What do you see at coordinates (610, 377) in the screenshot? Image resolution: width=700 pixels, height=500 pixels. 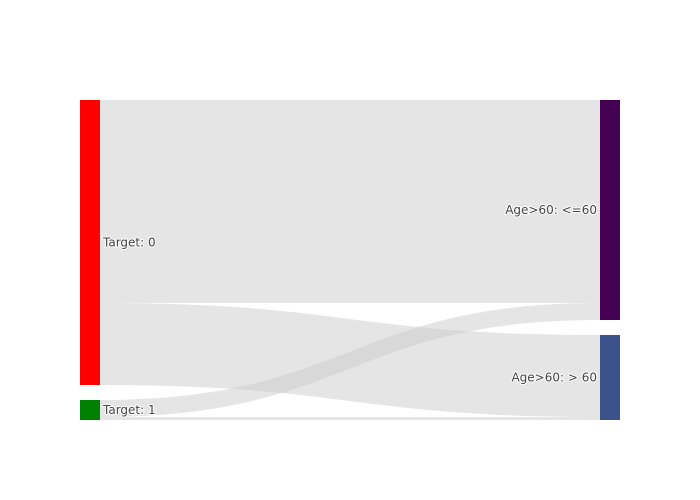 I see `node-a_gt60` at bounding box center [610, 377].